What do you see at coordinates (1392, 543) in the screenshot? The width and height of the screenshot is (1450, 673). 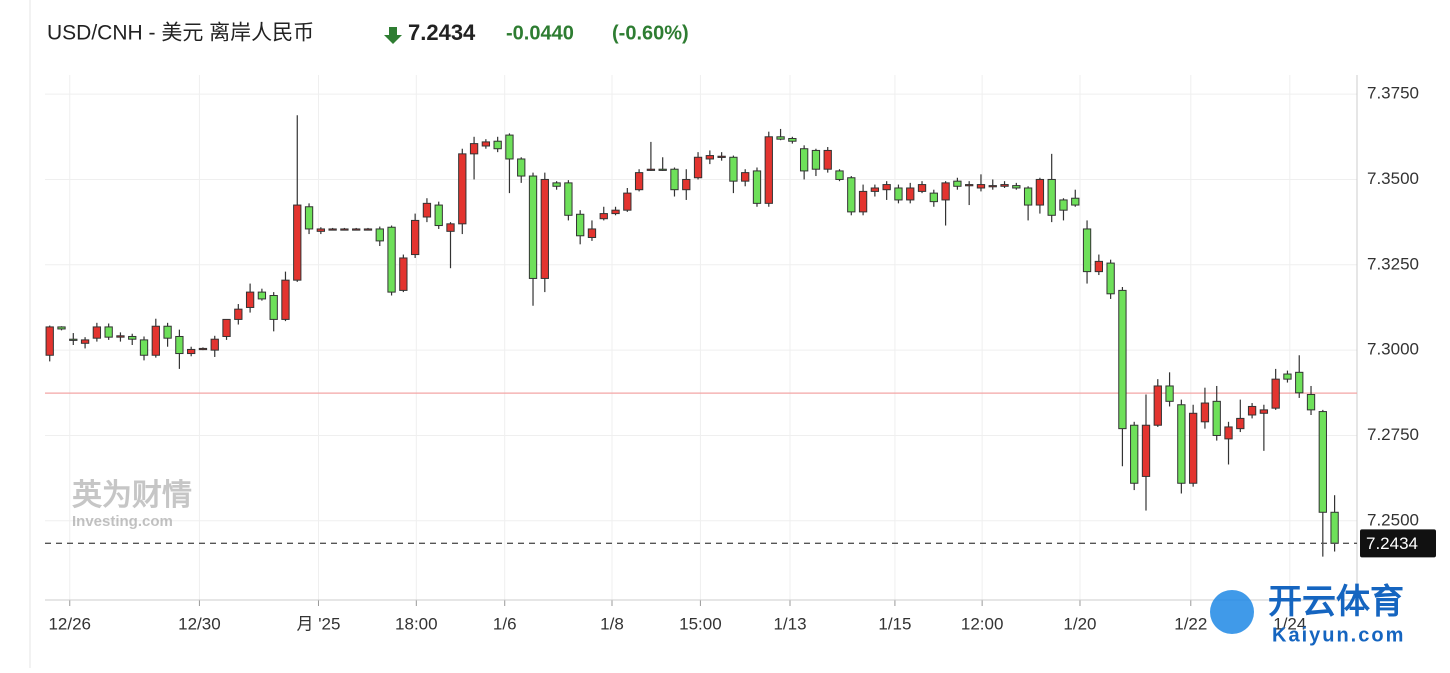 I see `price-box-label: 7.2434` at bounding box center [1392, 543].